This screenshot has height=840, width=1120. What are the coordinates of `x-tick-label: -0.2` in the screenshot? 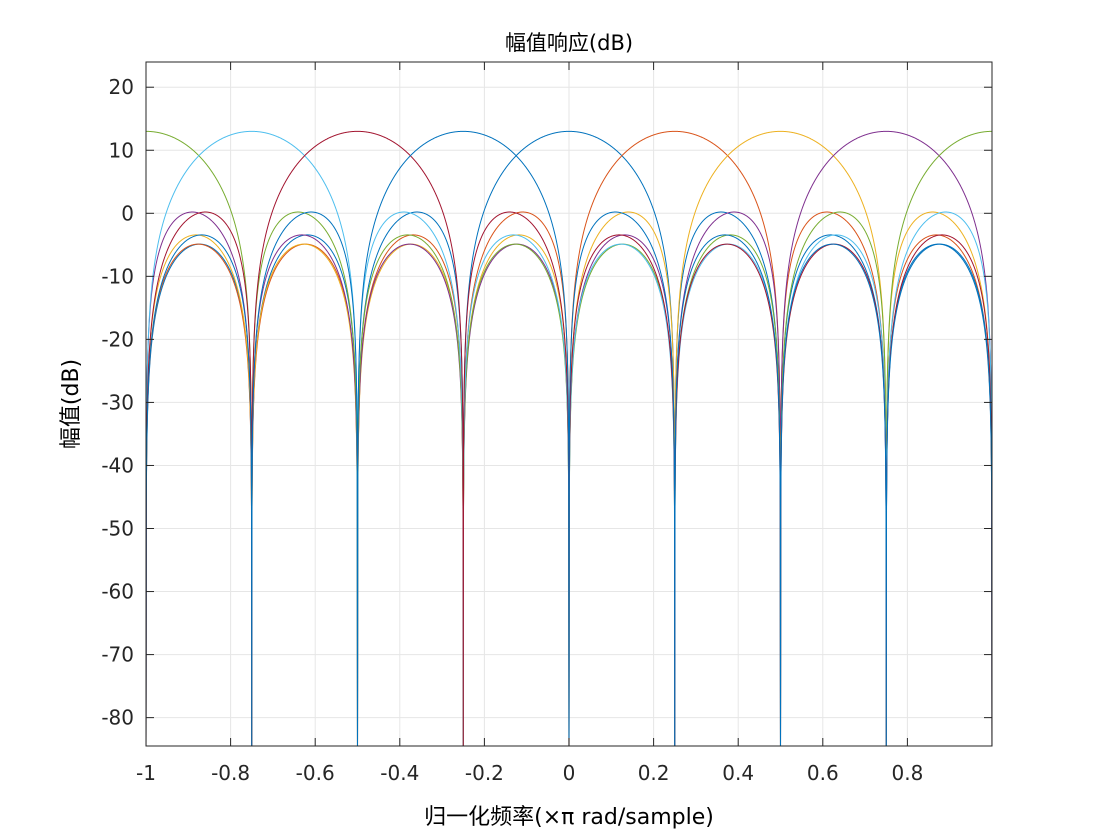 It's located at (484, 773).